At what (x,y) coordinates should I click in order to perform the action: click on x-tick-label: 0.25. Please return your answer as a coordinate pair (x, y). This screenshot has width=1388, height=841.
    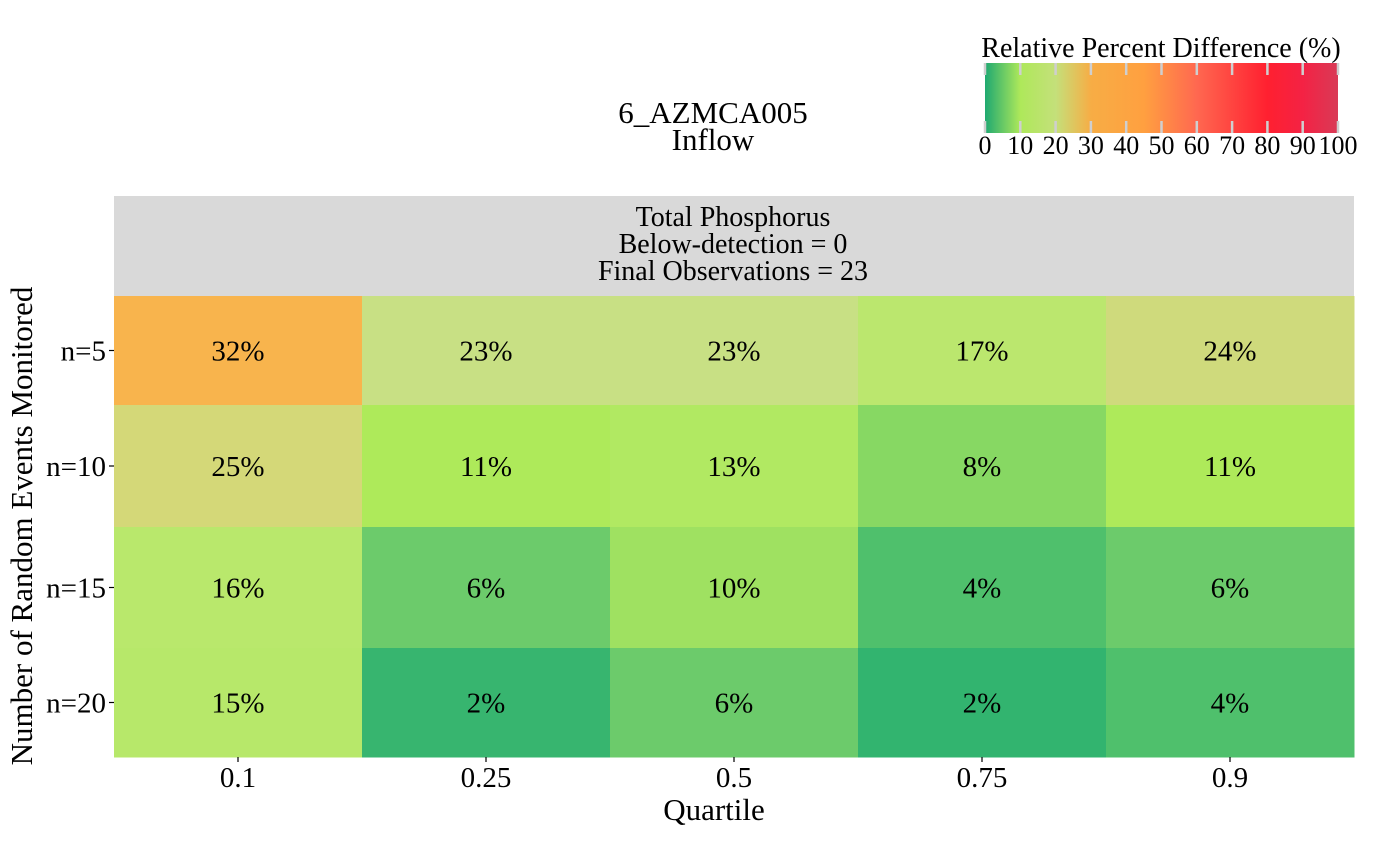
    Looking at the image, I should click on (486, 778).